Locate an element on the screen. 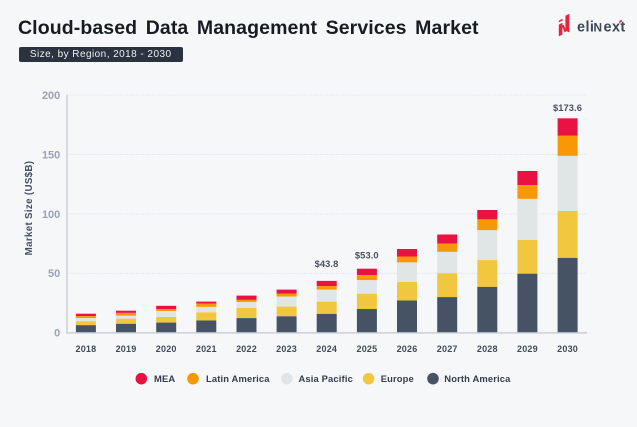  svg-text: 2028 is located at coordinates (487, 349).